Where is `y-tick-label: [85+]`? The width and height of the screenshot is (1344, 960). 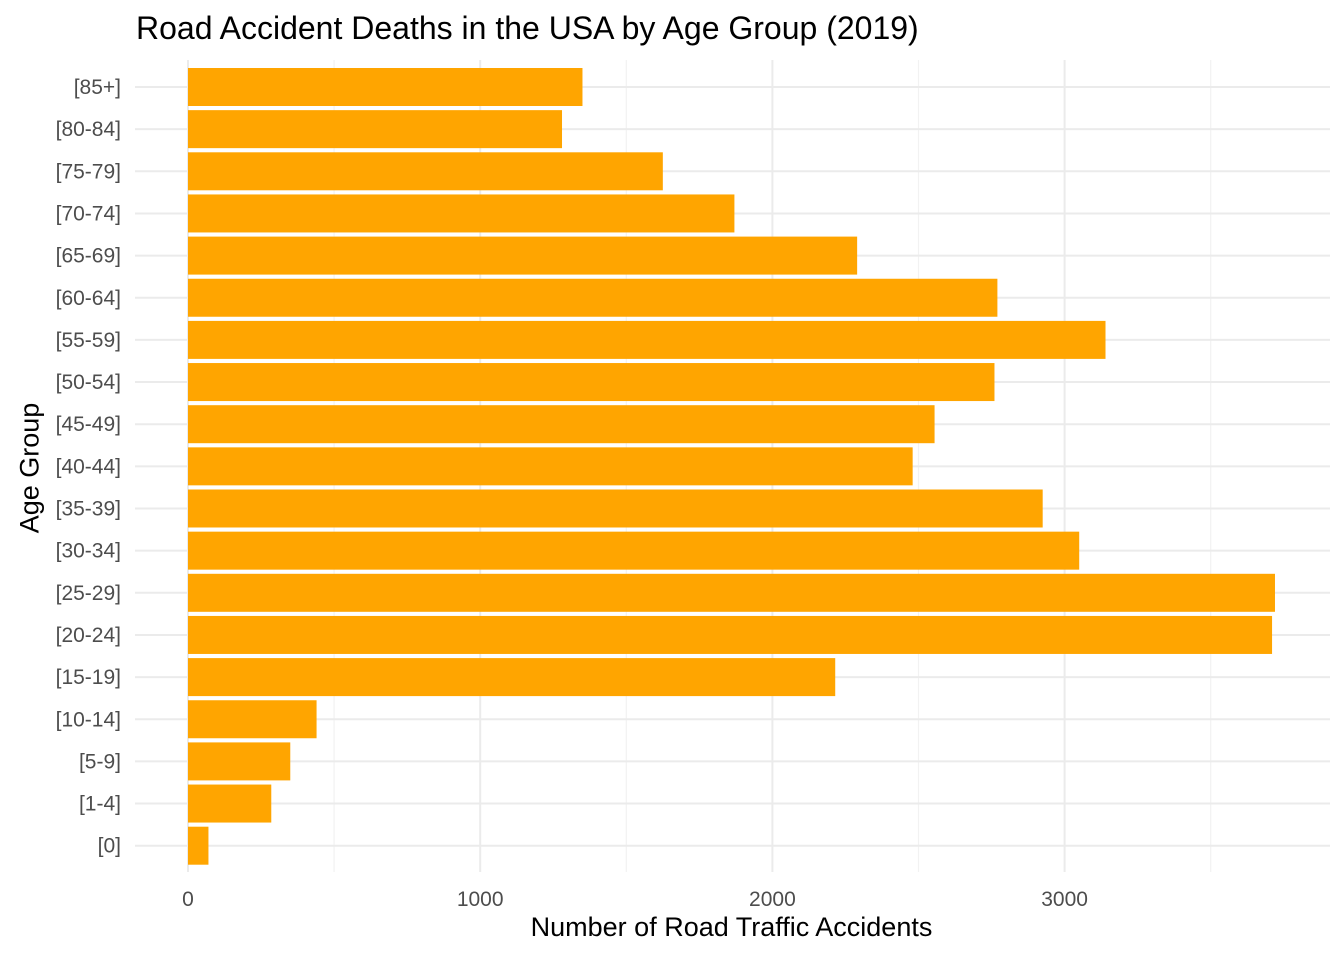 y-tick-label: [85+] is located at coordinates (97, 87).